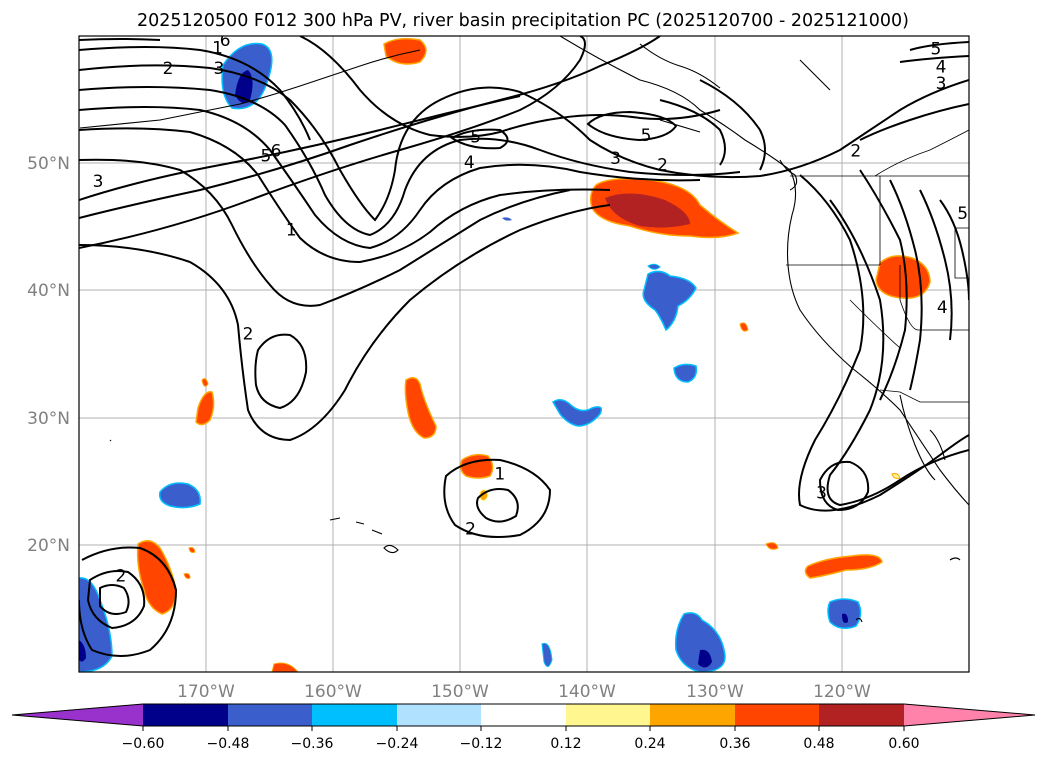 Image resolution: width=1047 pixels, height=765 pixels. I want to click on lat-tick-label: 40°N, so click(48, 291).